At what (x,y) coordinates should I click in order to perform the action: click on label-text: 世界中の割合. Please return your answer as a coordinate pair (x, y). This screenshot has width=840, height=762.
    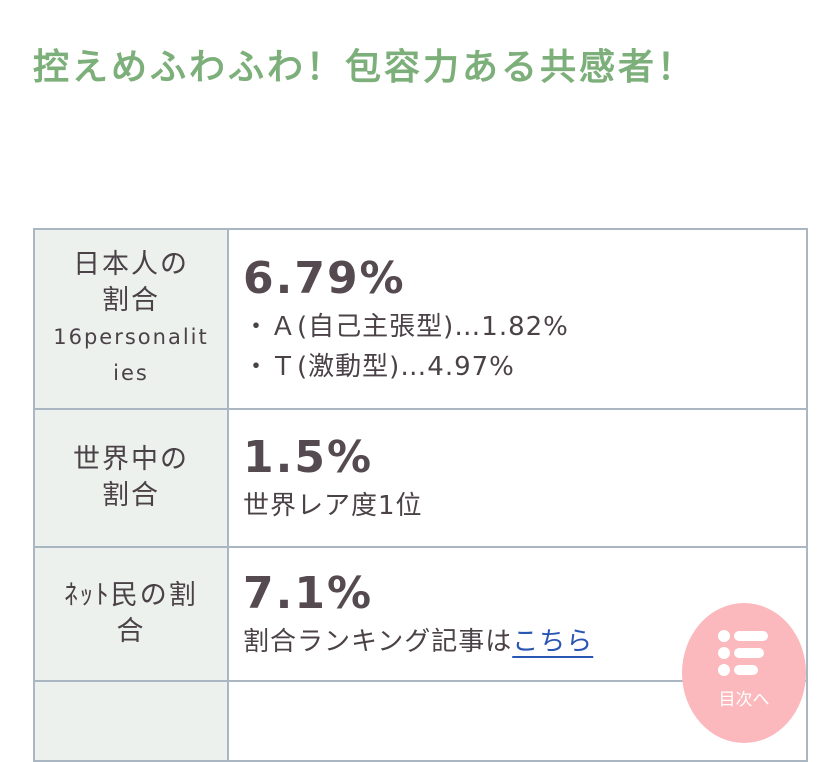
    Looking at the image, I should click on (131, 477).